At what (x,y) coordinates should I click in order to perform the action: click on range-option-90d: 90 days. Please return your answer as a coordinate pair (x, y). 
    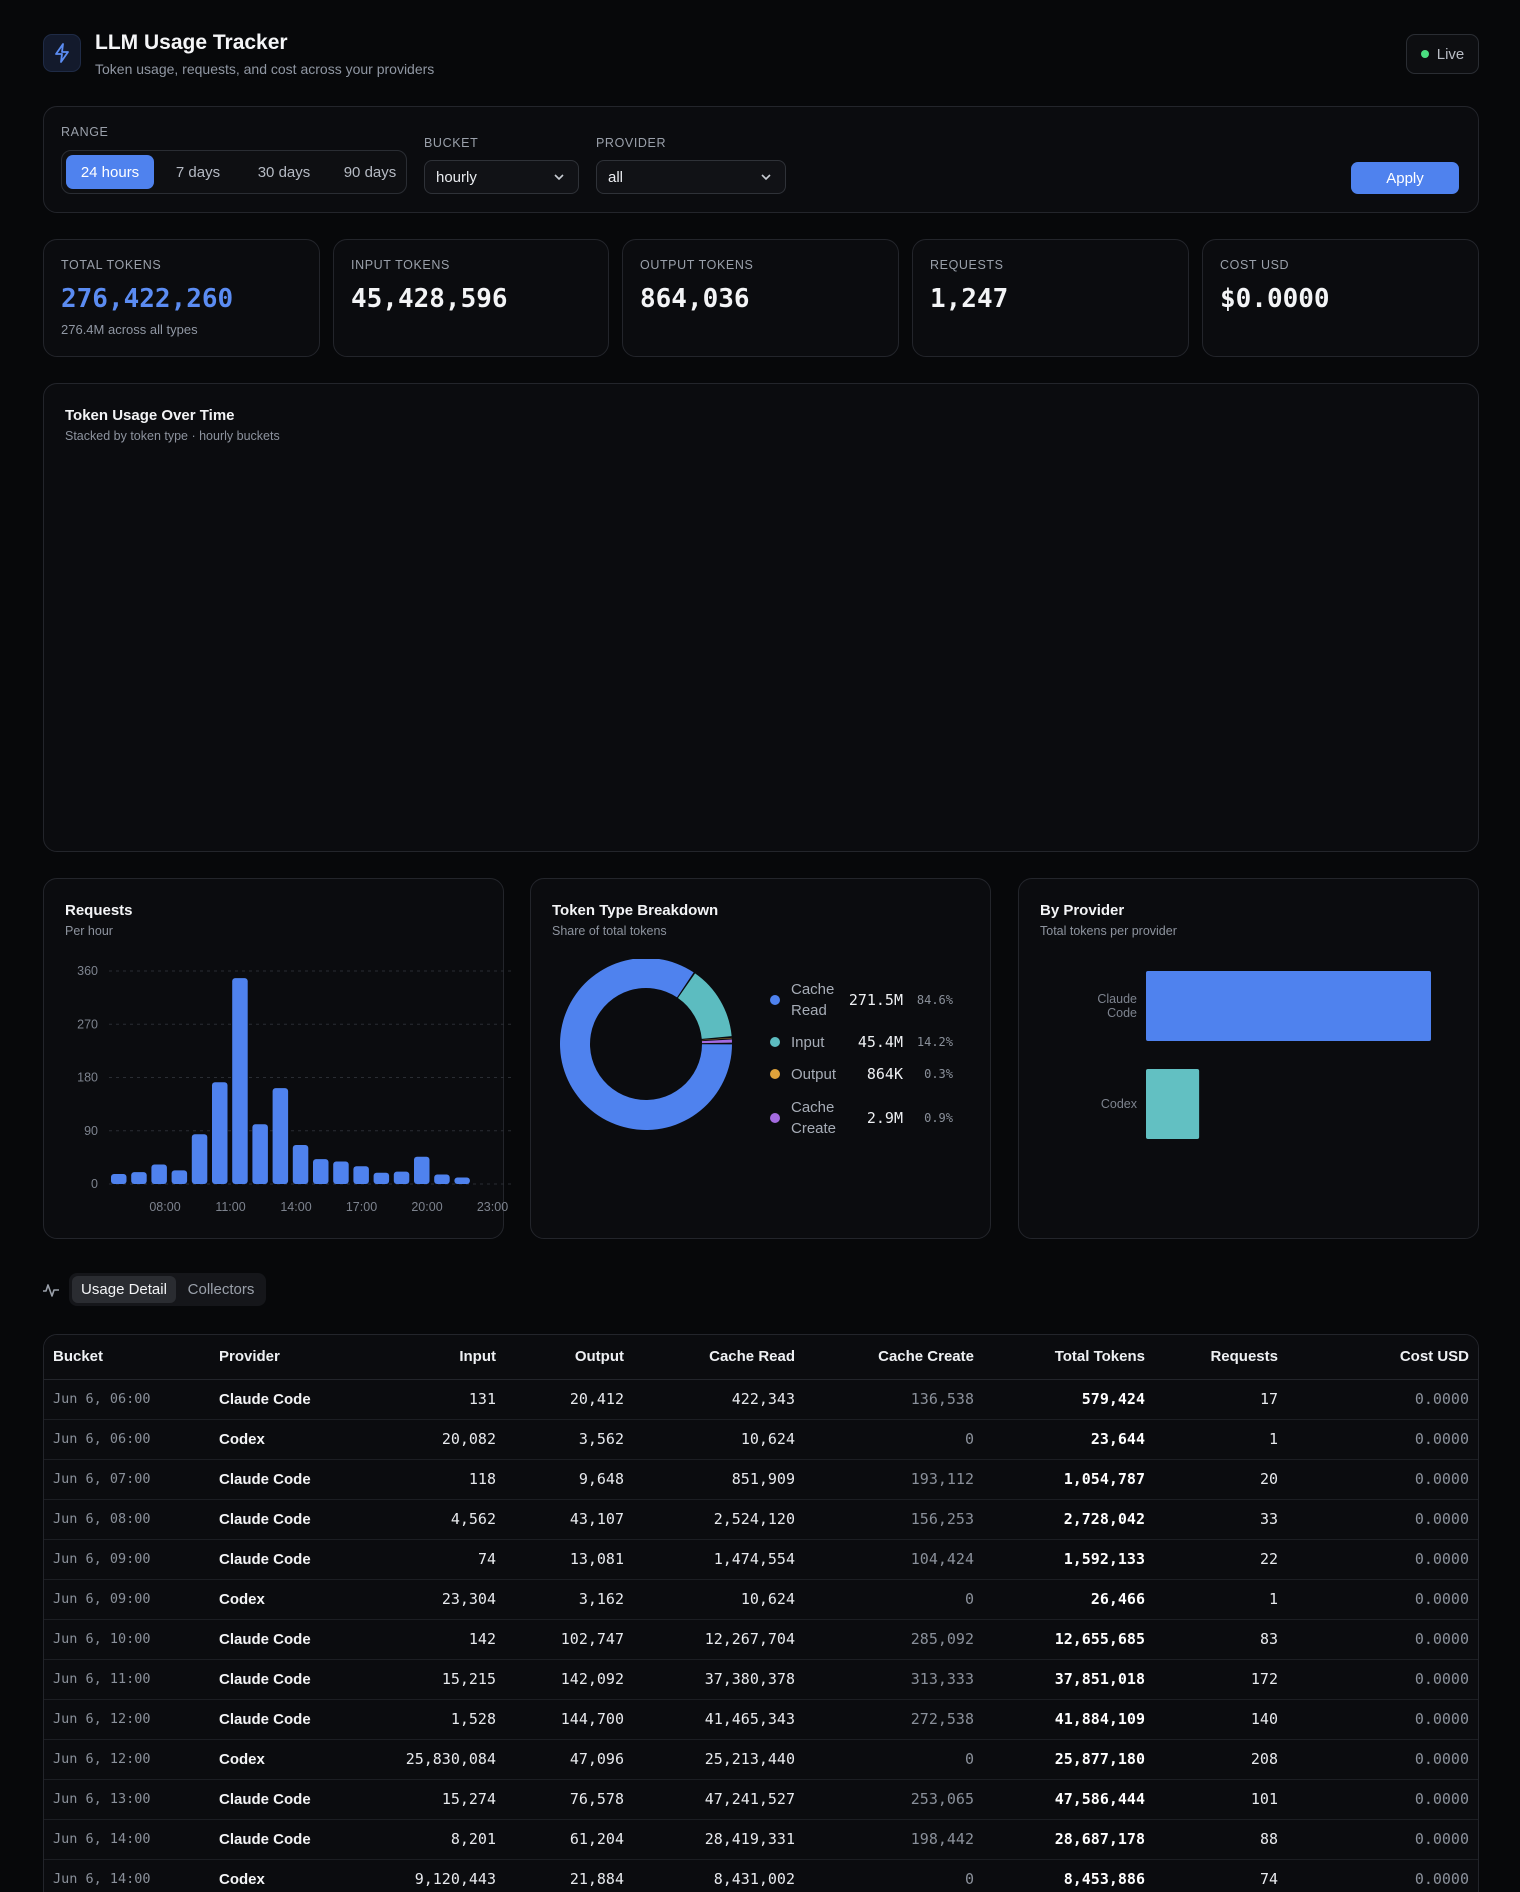
    Looking at the image, I should click on (370, 172).